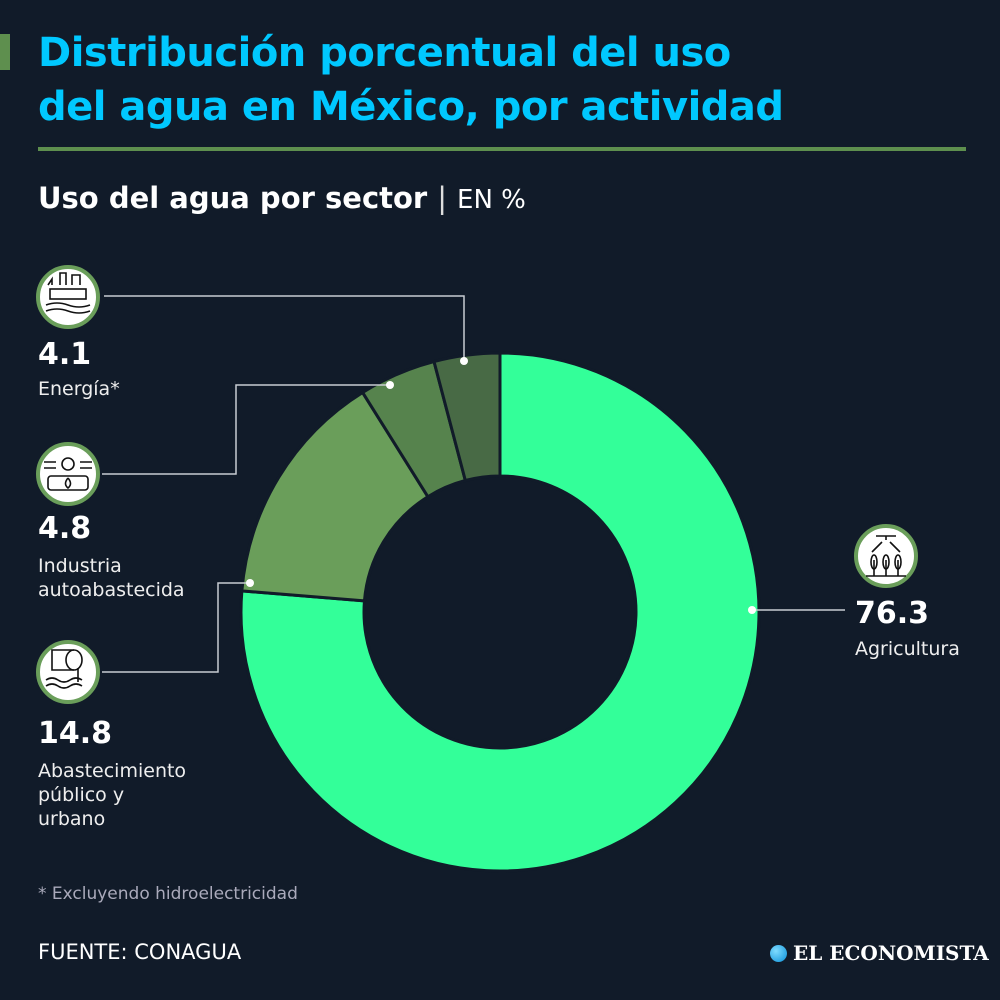  Describe the element at coordinates (68, 672) in the screenshot. I see `water-pipe-icon` at that location.